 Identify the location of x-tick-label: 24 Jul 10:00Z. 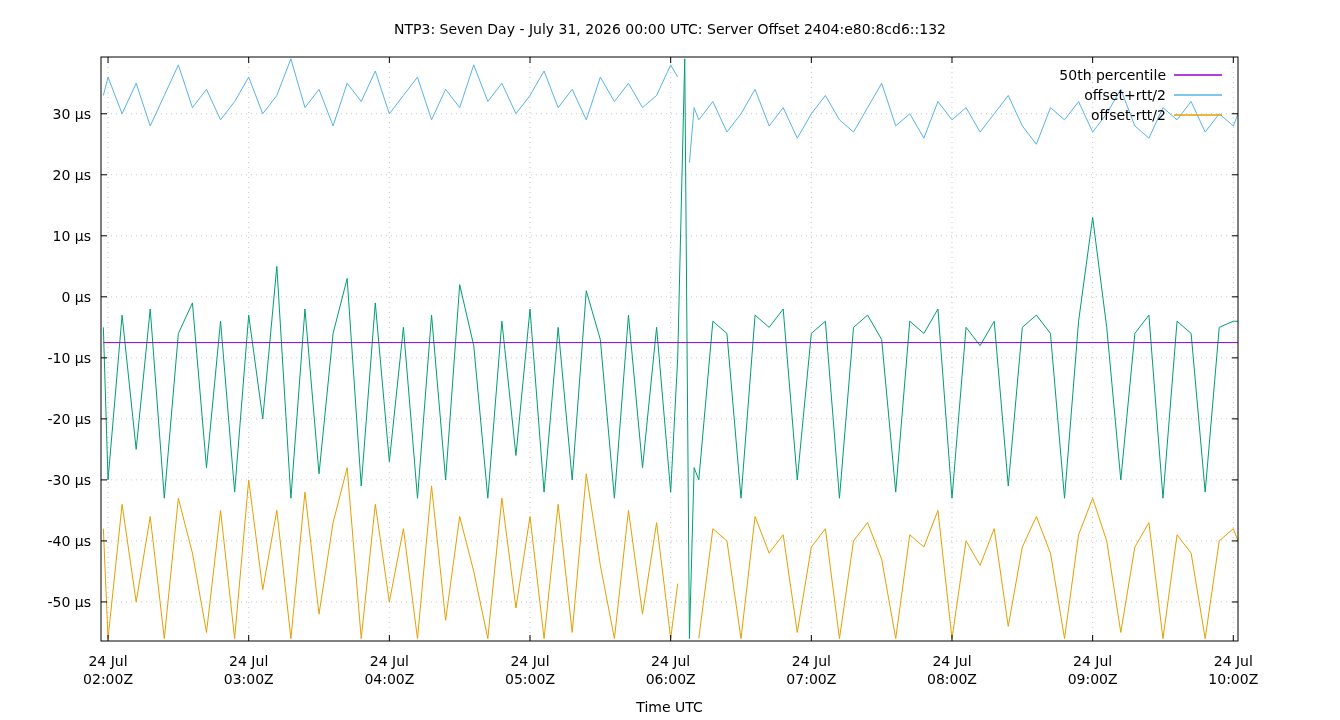
(1233, 670).